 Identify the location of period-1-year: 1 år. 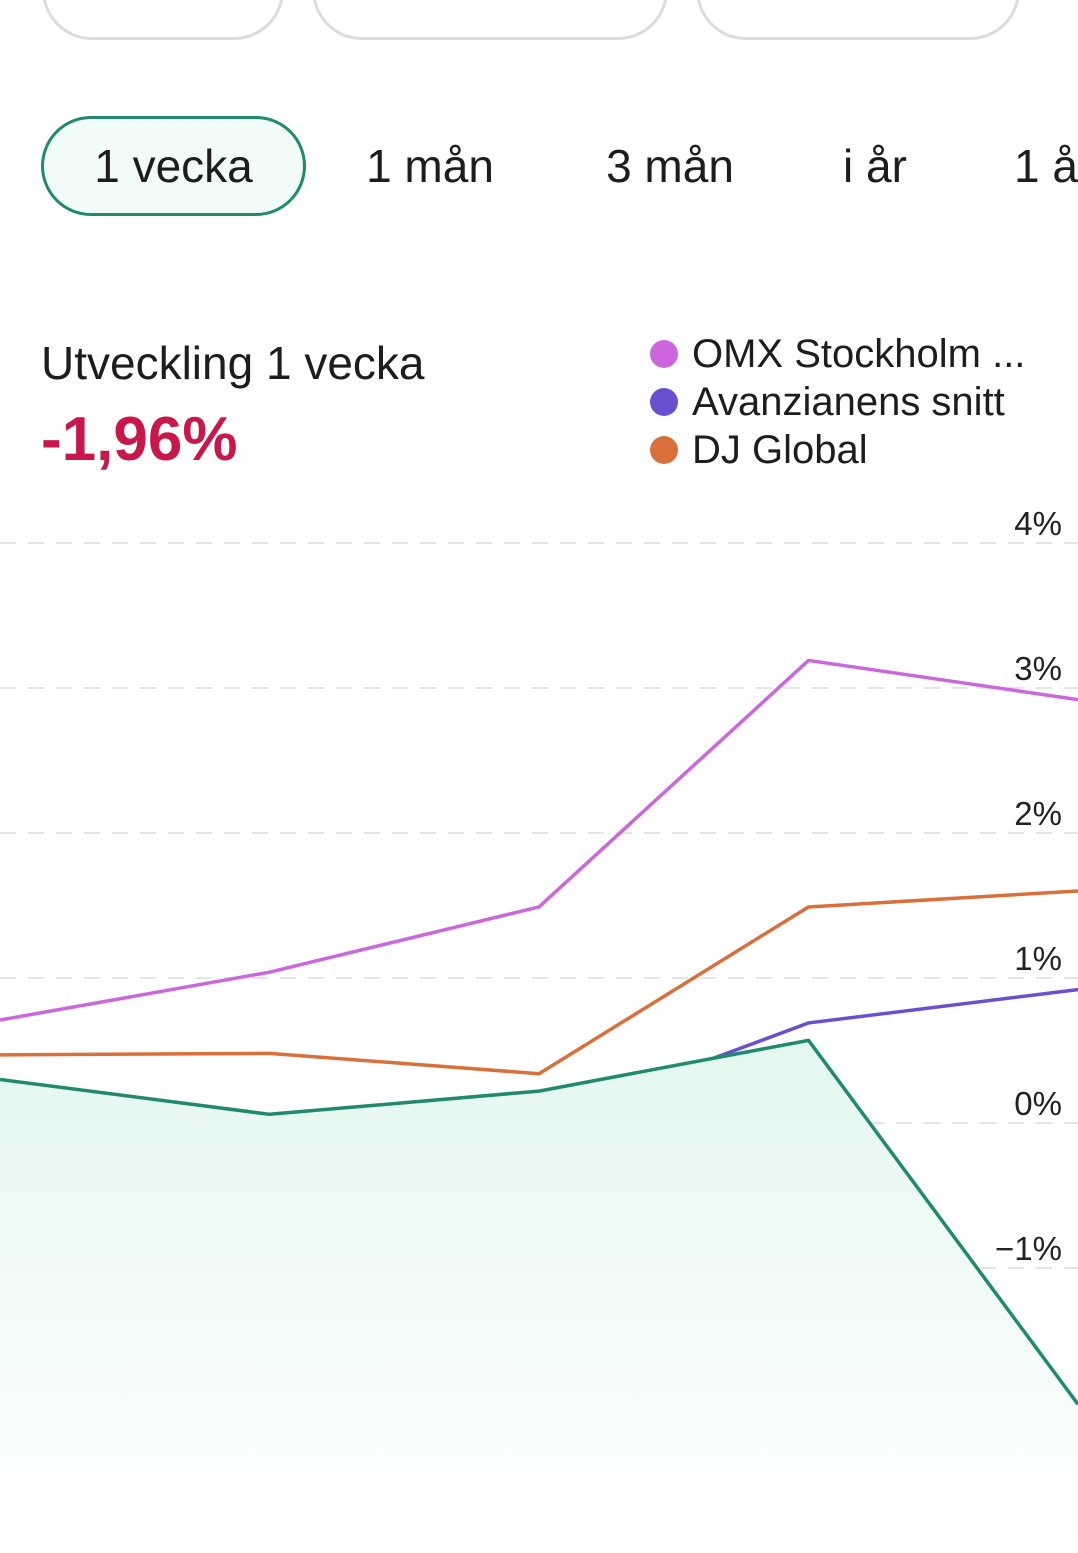
(1046, 166).